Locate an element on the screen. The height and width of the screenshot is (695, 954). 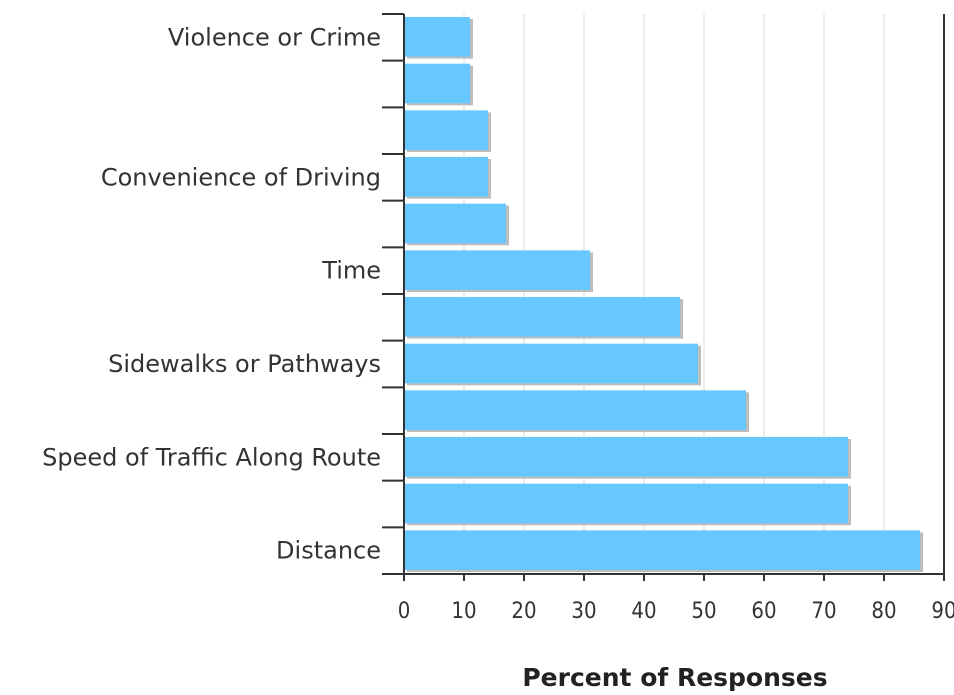
x-tick-label: 70 is located at coordinates (823, 611).